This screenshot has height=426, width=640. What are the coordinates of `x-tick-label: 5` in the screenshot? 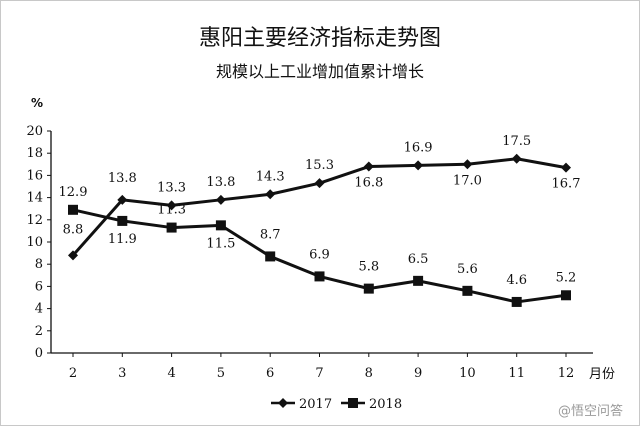 It's located at (221, 373).